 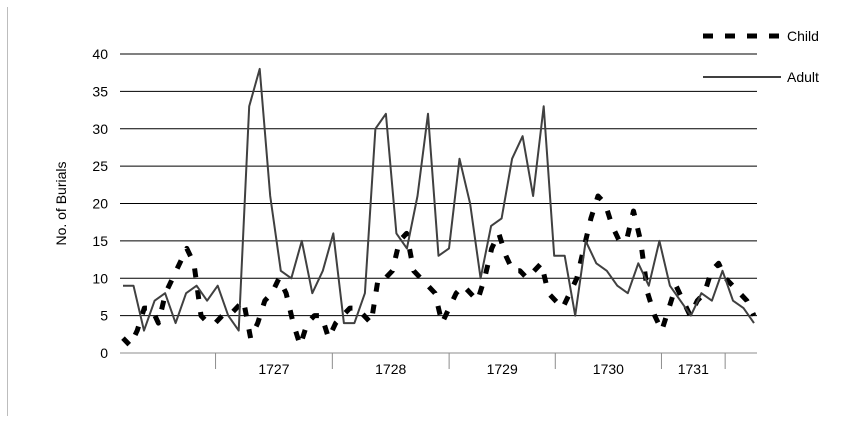 I want to click on y-tick-label: 20, so click(x=100, y=204).